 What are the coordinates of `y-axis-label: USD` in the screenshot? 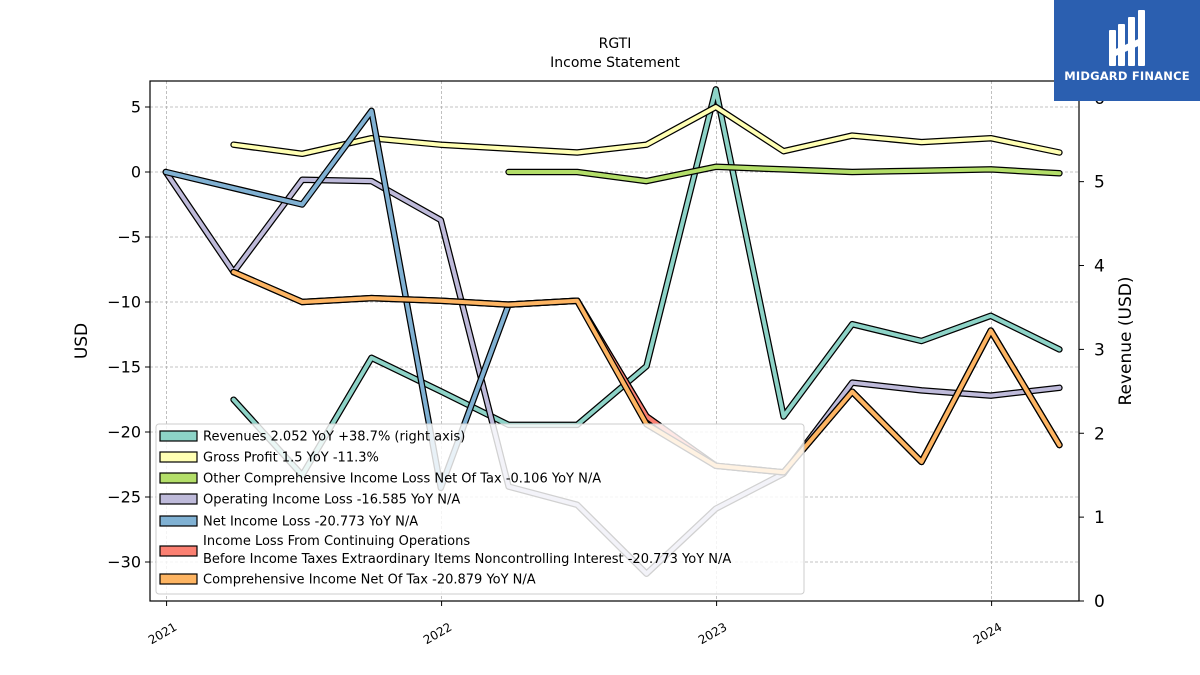 It's located at (82, 341).